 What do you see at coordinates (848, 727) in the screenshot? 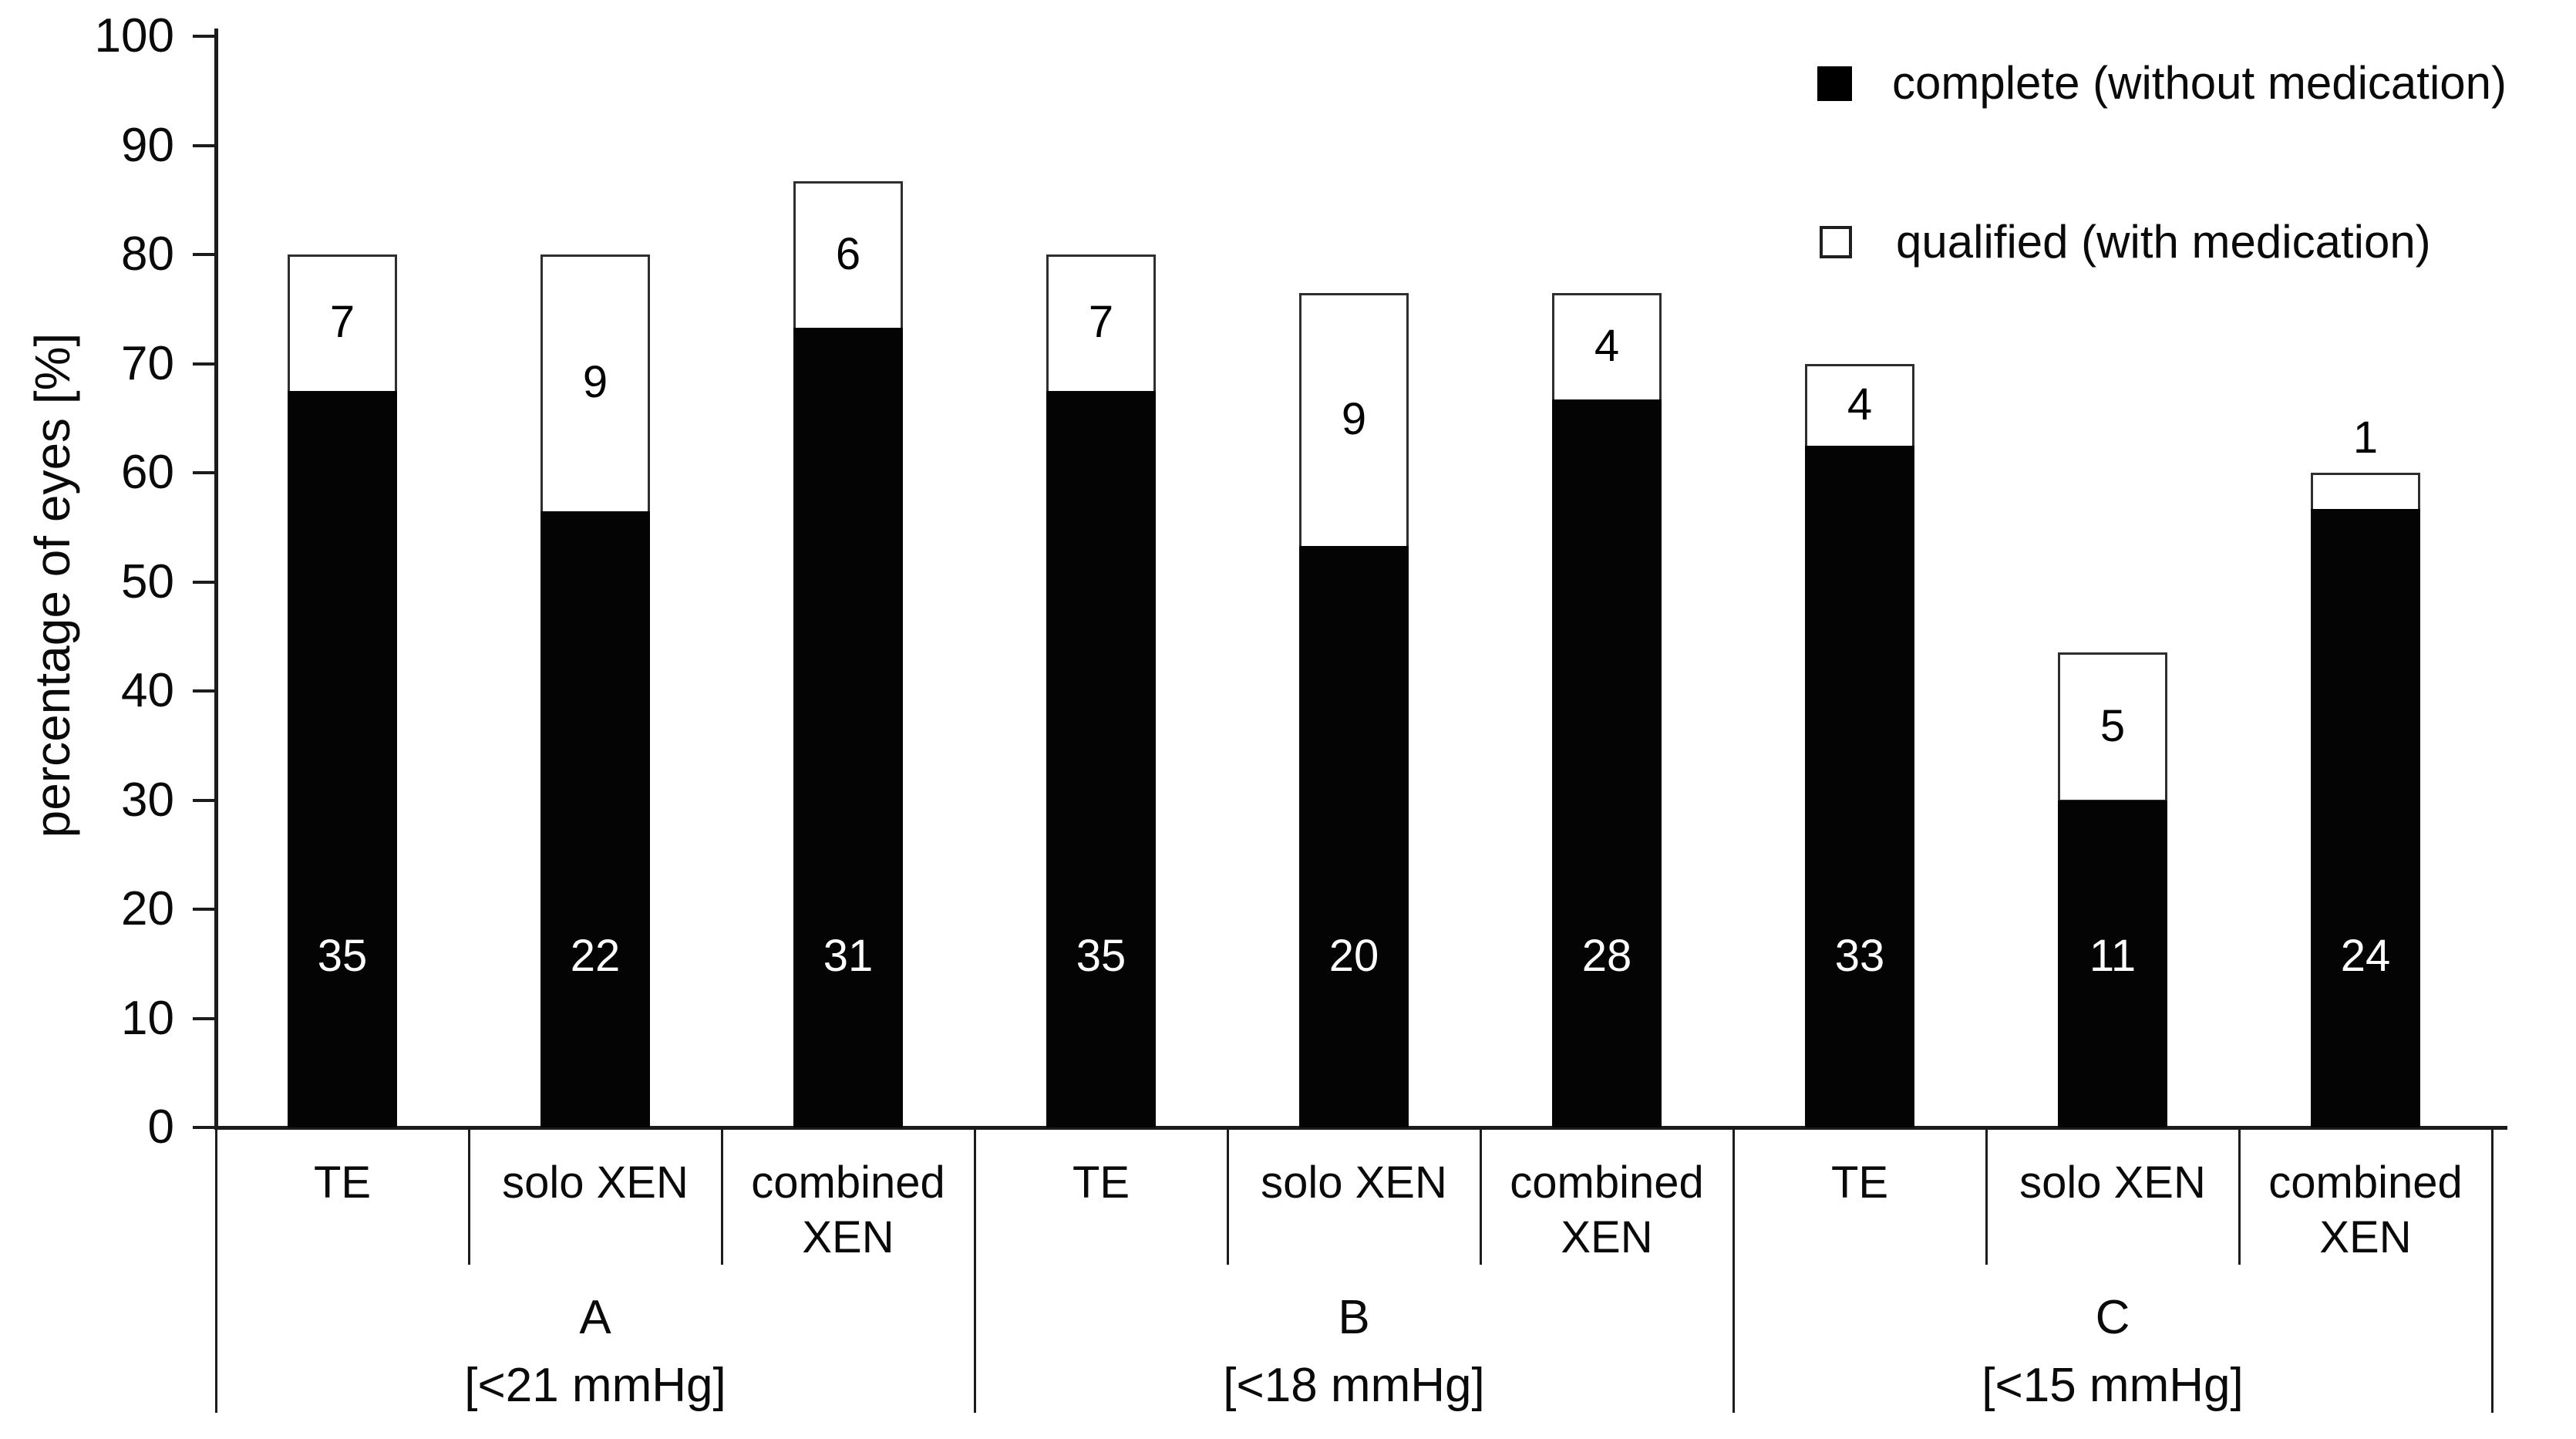
I see `bar-segment-complete-A-combined-XEN` at bounding box center [848, 727].